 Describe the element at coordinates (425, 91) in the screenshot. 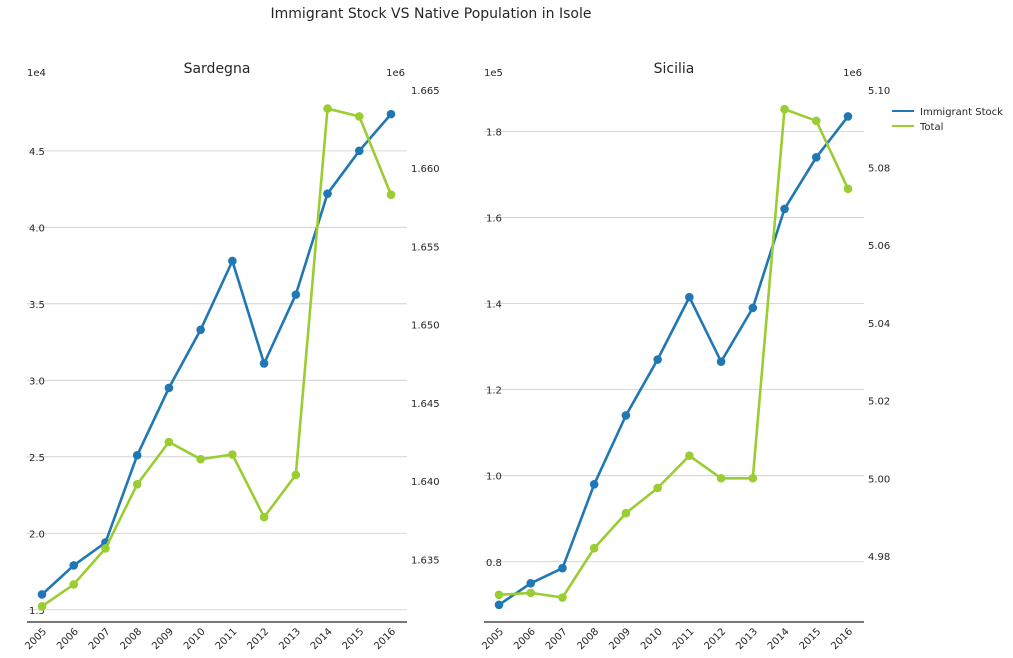

I see `right-tick-label: 1.665` at that location.